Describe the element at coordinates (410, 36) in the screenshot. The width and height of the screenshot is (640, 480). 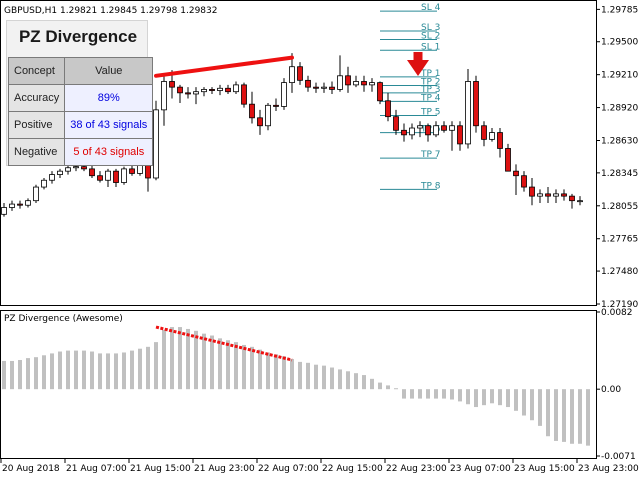
I see `level-line: SL 2` at that location.